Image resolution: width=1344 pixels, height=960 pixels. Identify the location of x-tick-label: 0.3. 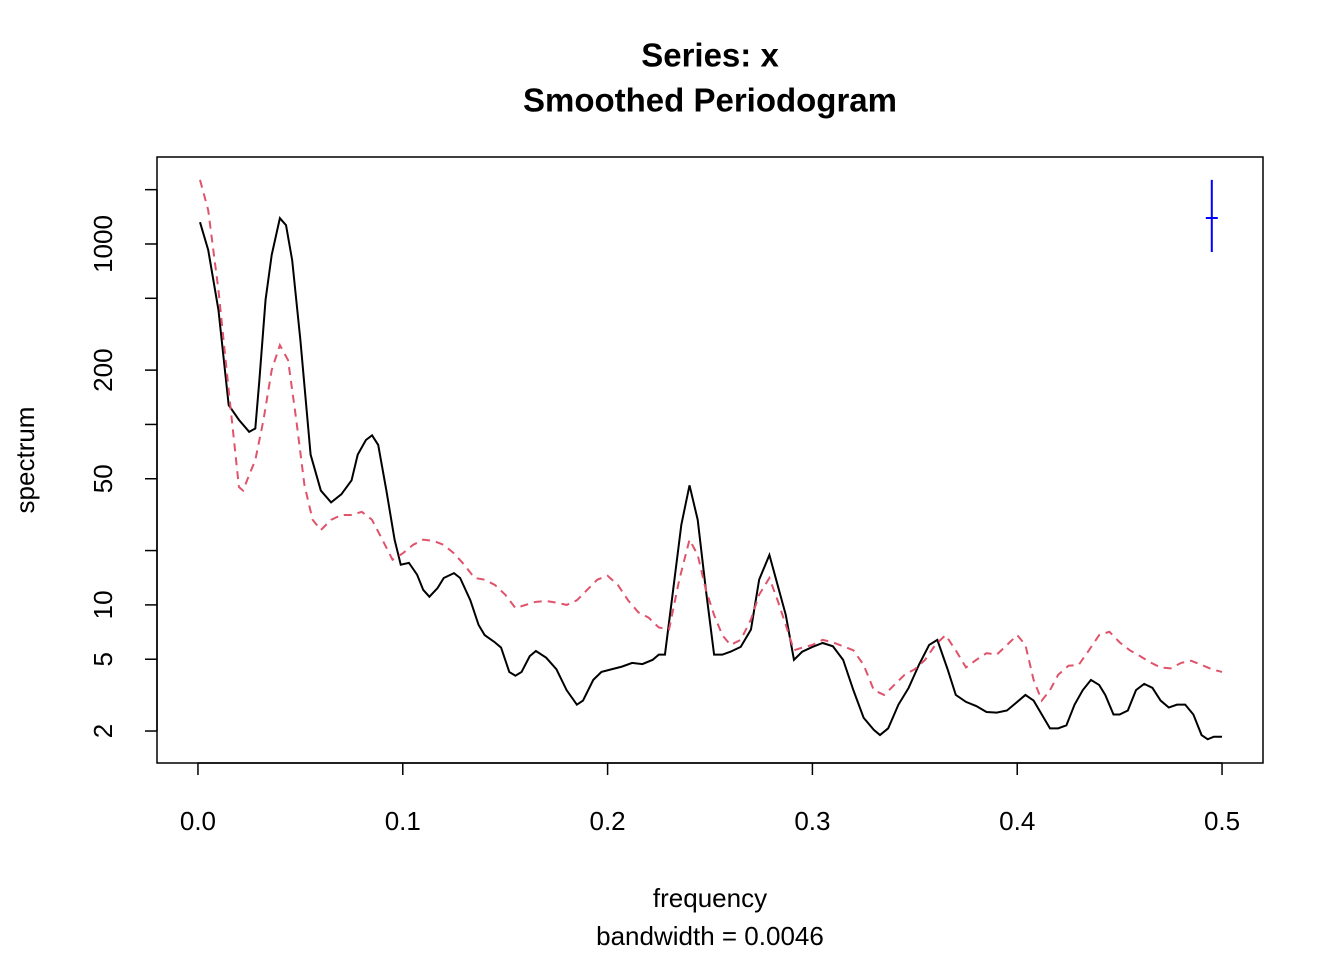
(812, 821).